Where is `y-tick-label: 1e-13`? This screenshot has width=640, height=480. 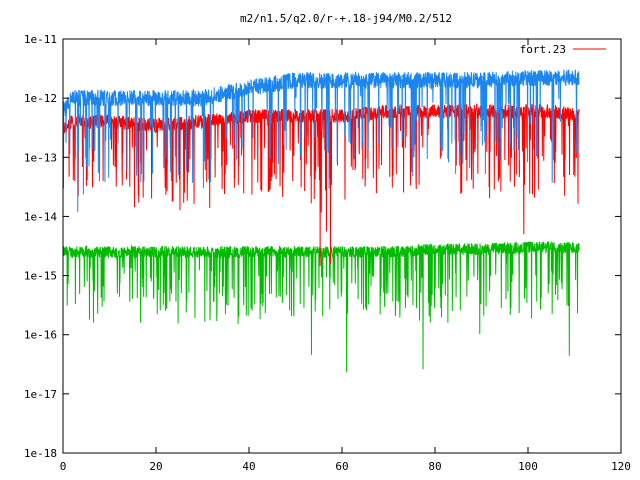 y-tick-label: 1e-13 is located at coordinates (40, 157).